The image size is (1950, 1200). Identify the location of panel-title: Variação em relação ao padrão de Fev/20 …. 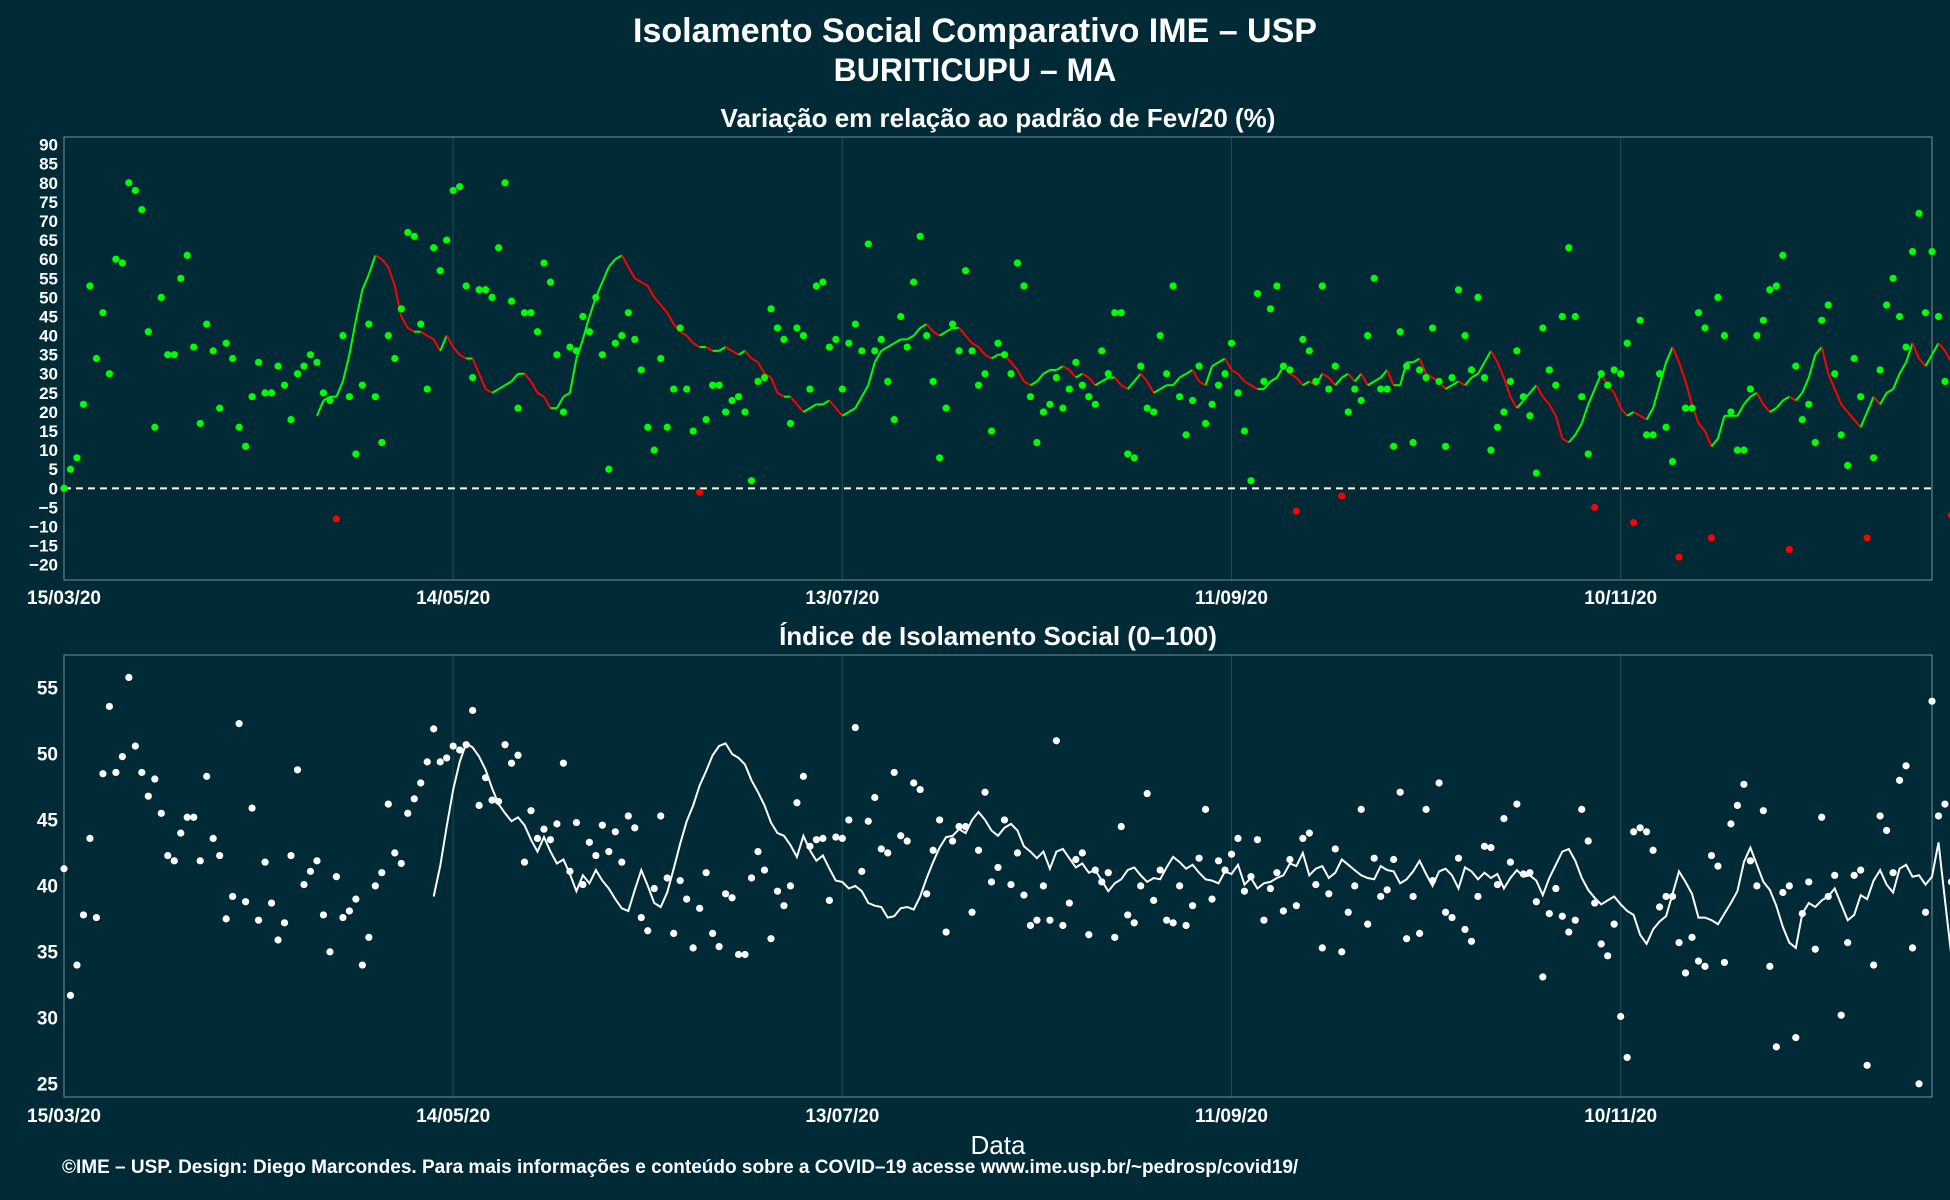
(998, 118).